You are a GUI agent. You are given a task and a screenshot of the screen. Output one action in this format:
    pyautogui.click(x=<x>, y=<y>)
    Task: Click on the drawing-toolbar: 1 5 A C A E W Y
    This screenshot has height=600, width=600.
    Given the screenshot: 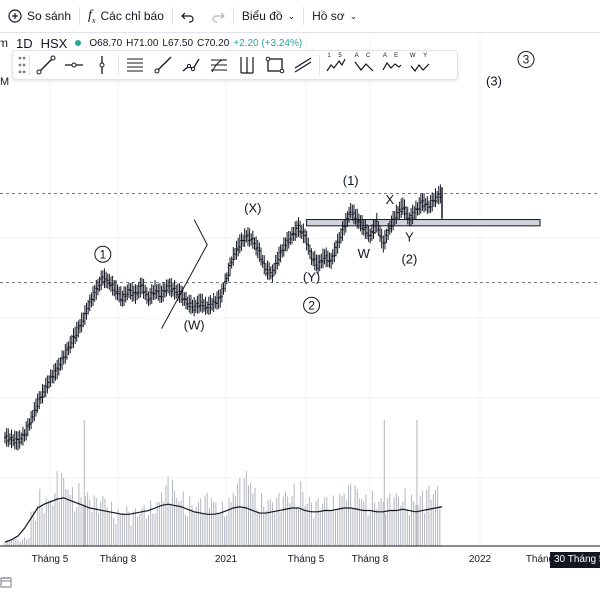 What is the action you would take?
    pyautogui.click(x=235, y=65)
    